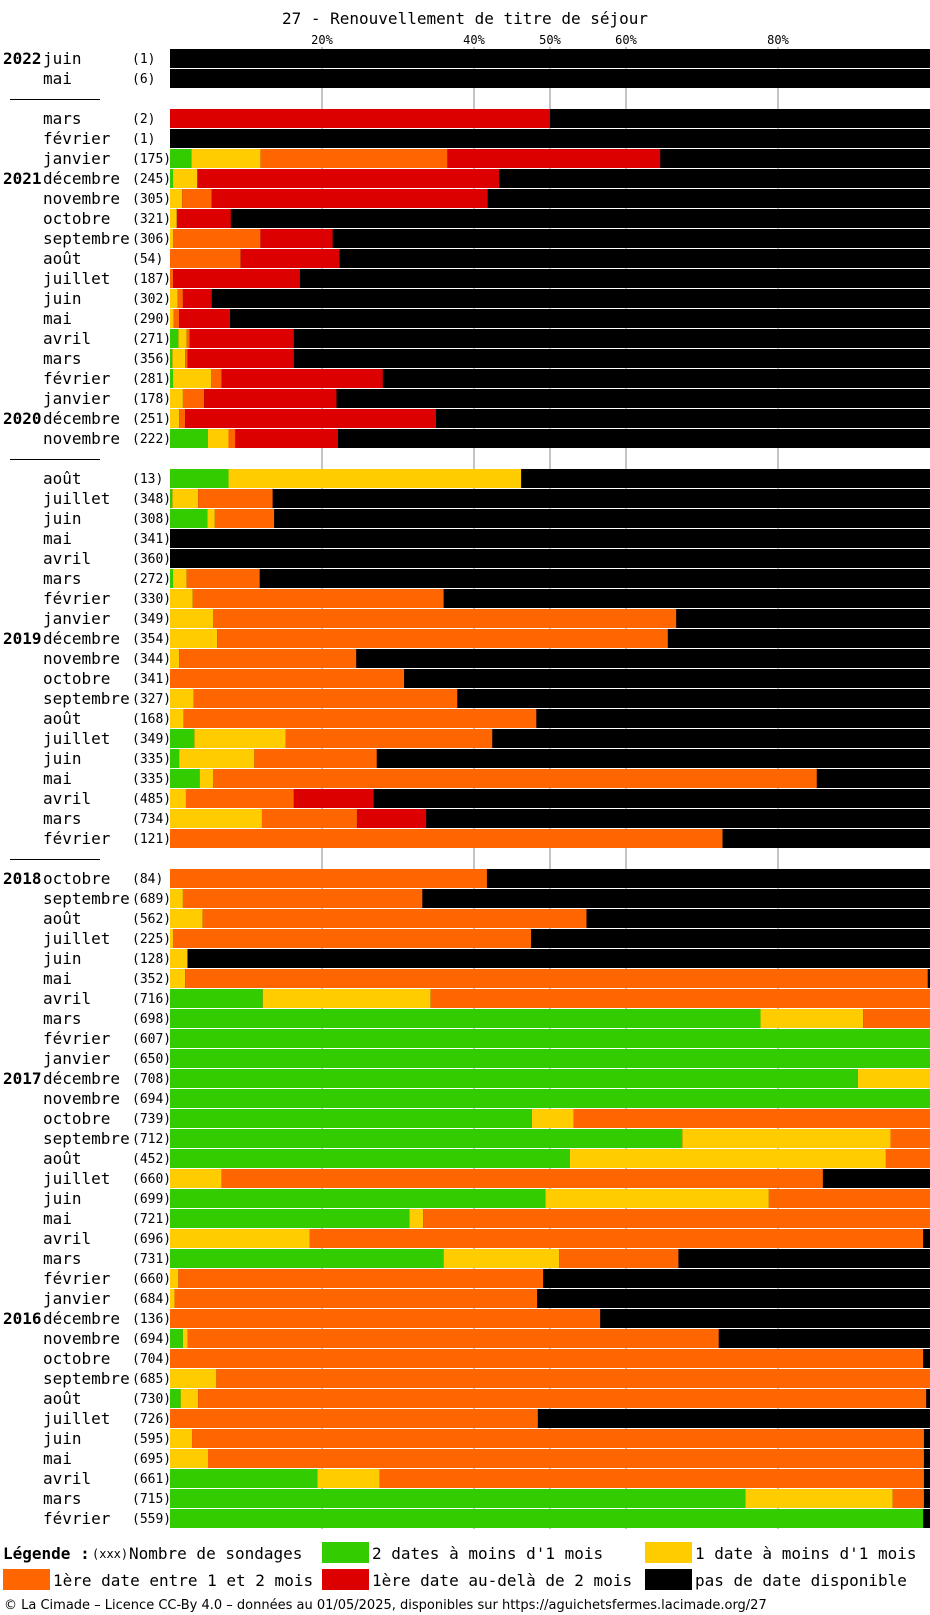  What do you see at coordinates (151, 1039) in the screenshot?
I see `sample-count: (607)` at bounding box center [151, 1039].